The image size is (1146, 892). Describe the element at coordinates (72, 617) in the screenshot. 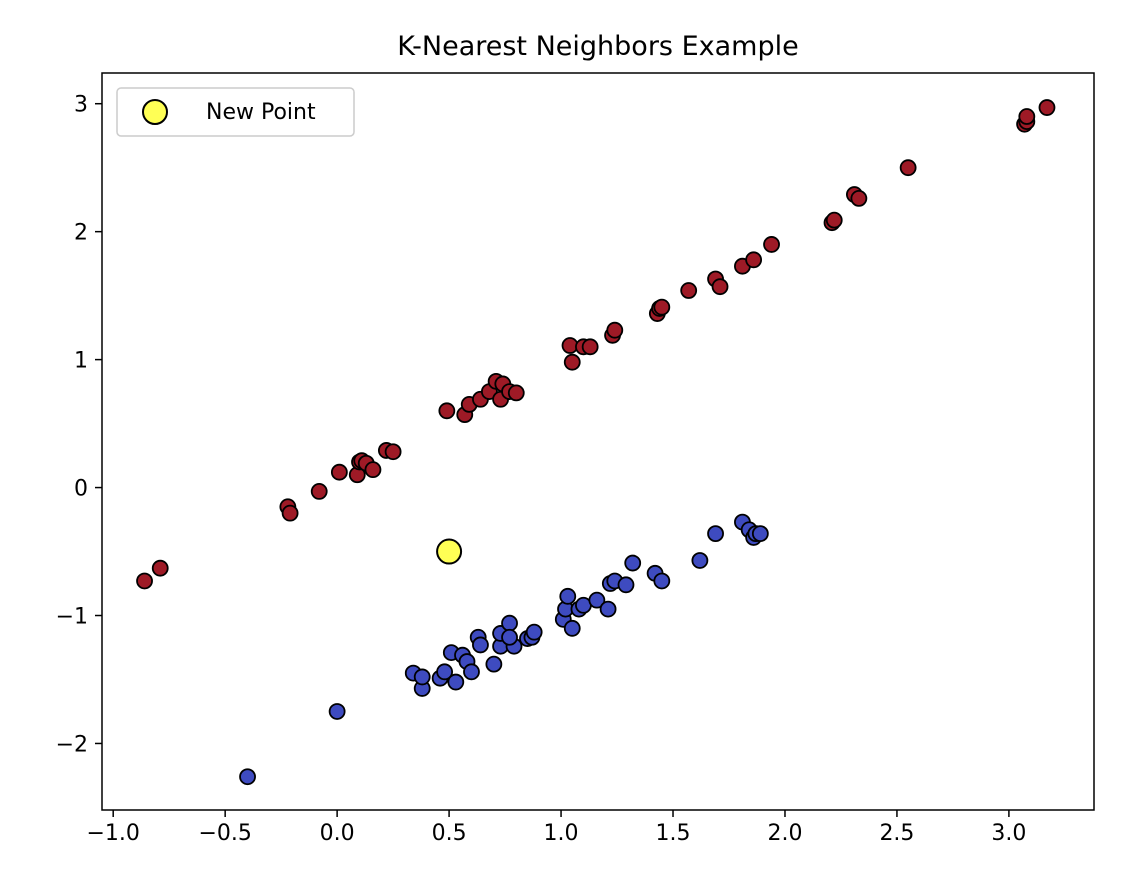

I see `y-tick-label: −1` at that location.